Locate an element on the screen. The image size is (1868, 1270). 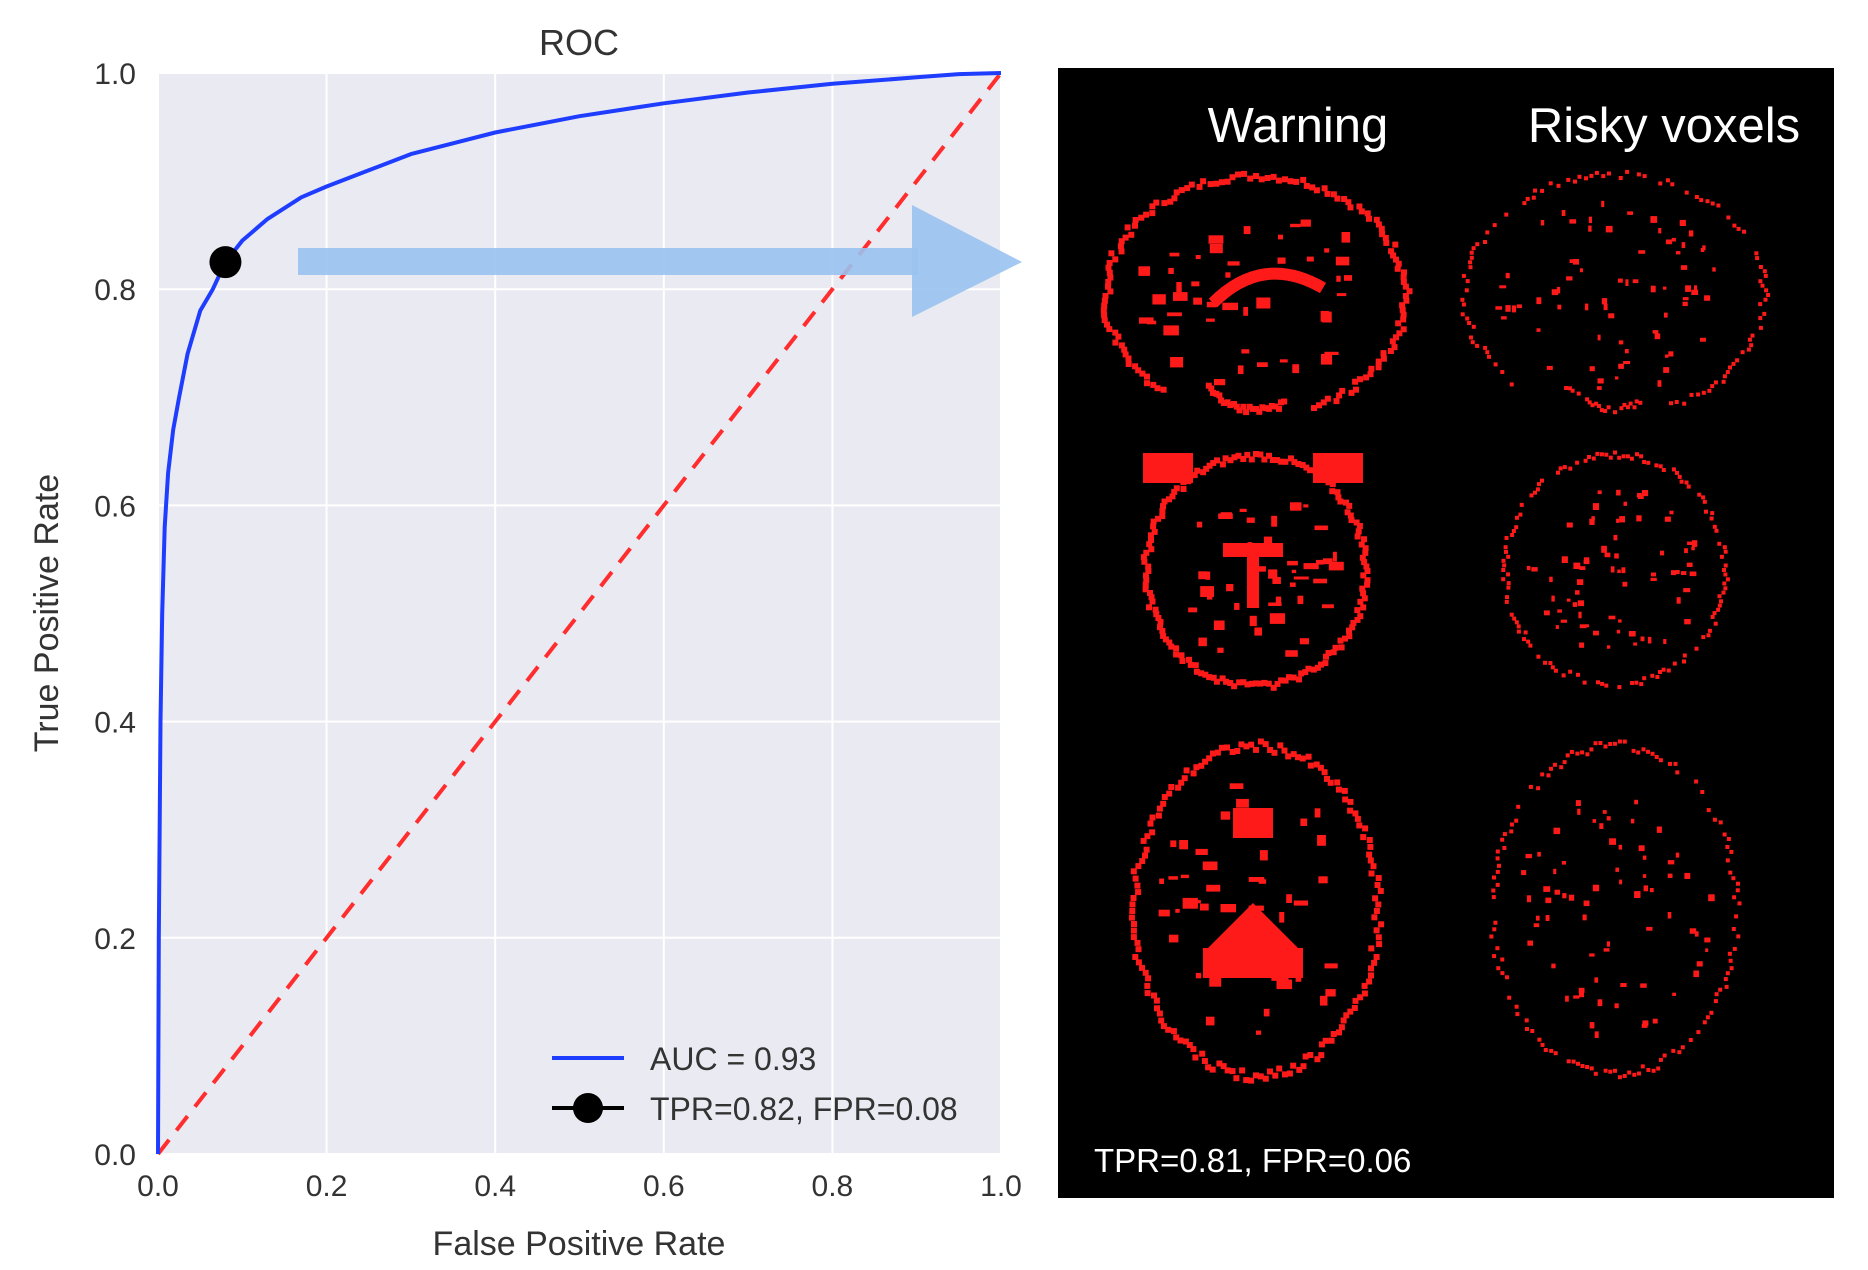
x-tick-label: 0.0 is located at coordinates (158, 1186).